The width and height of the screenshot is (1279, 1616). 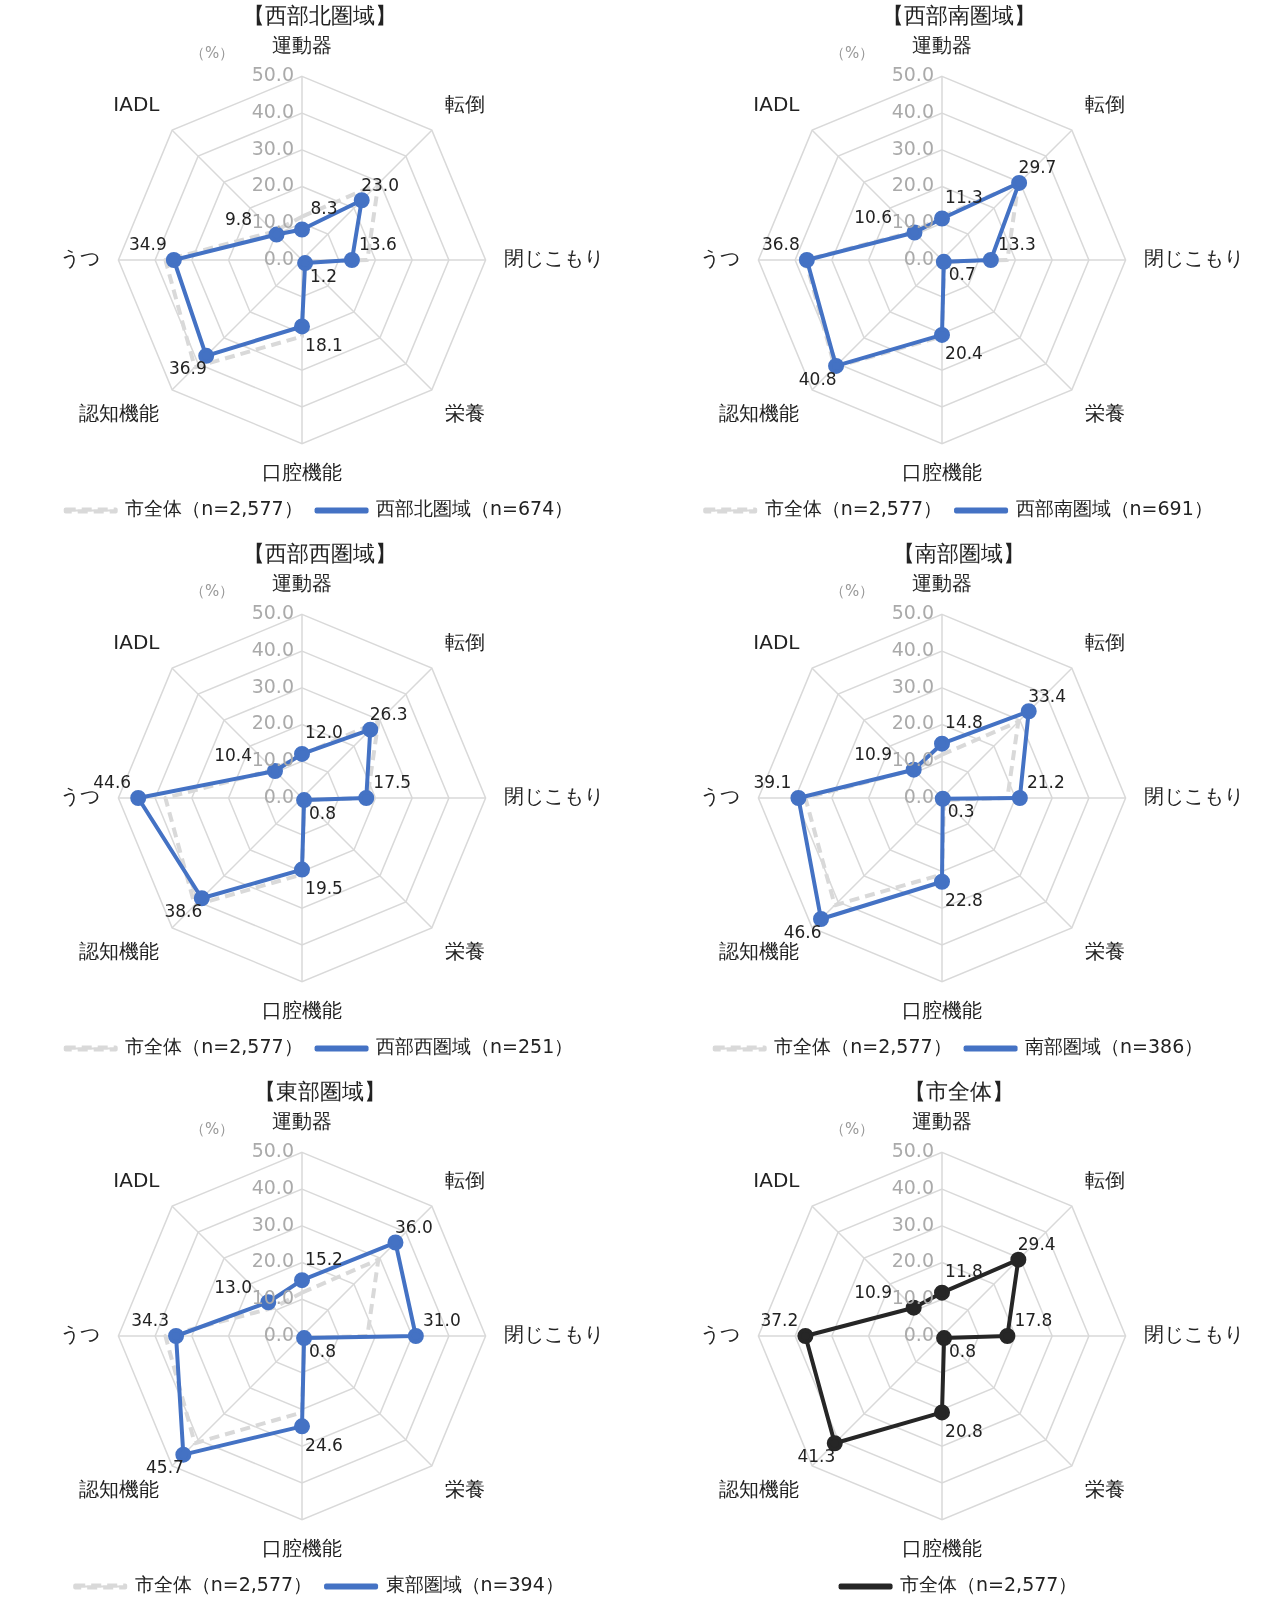 I want to click on legend-label: 西部南圏域（n=691）, so click(x=1114, y=508).